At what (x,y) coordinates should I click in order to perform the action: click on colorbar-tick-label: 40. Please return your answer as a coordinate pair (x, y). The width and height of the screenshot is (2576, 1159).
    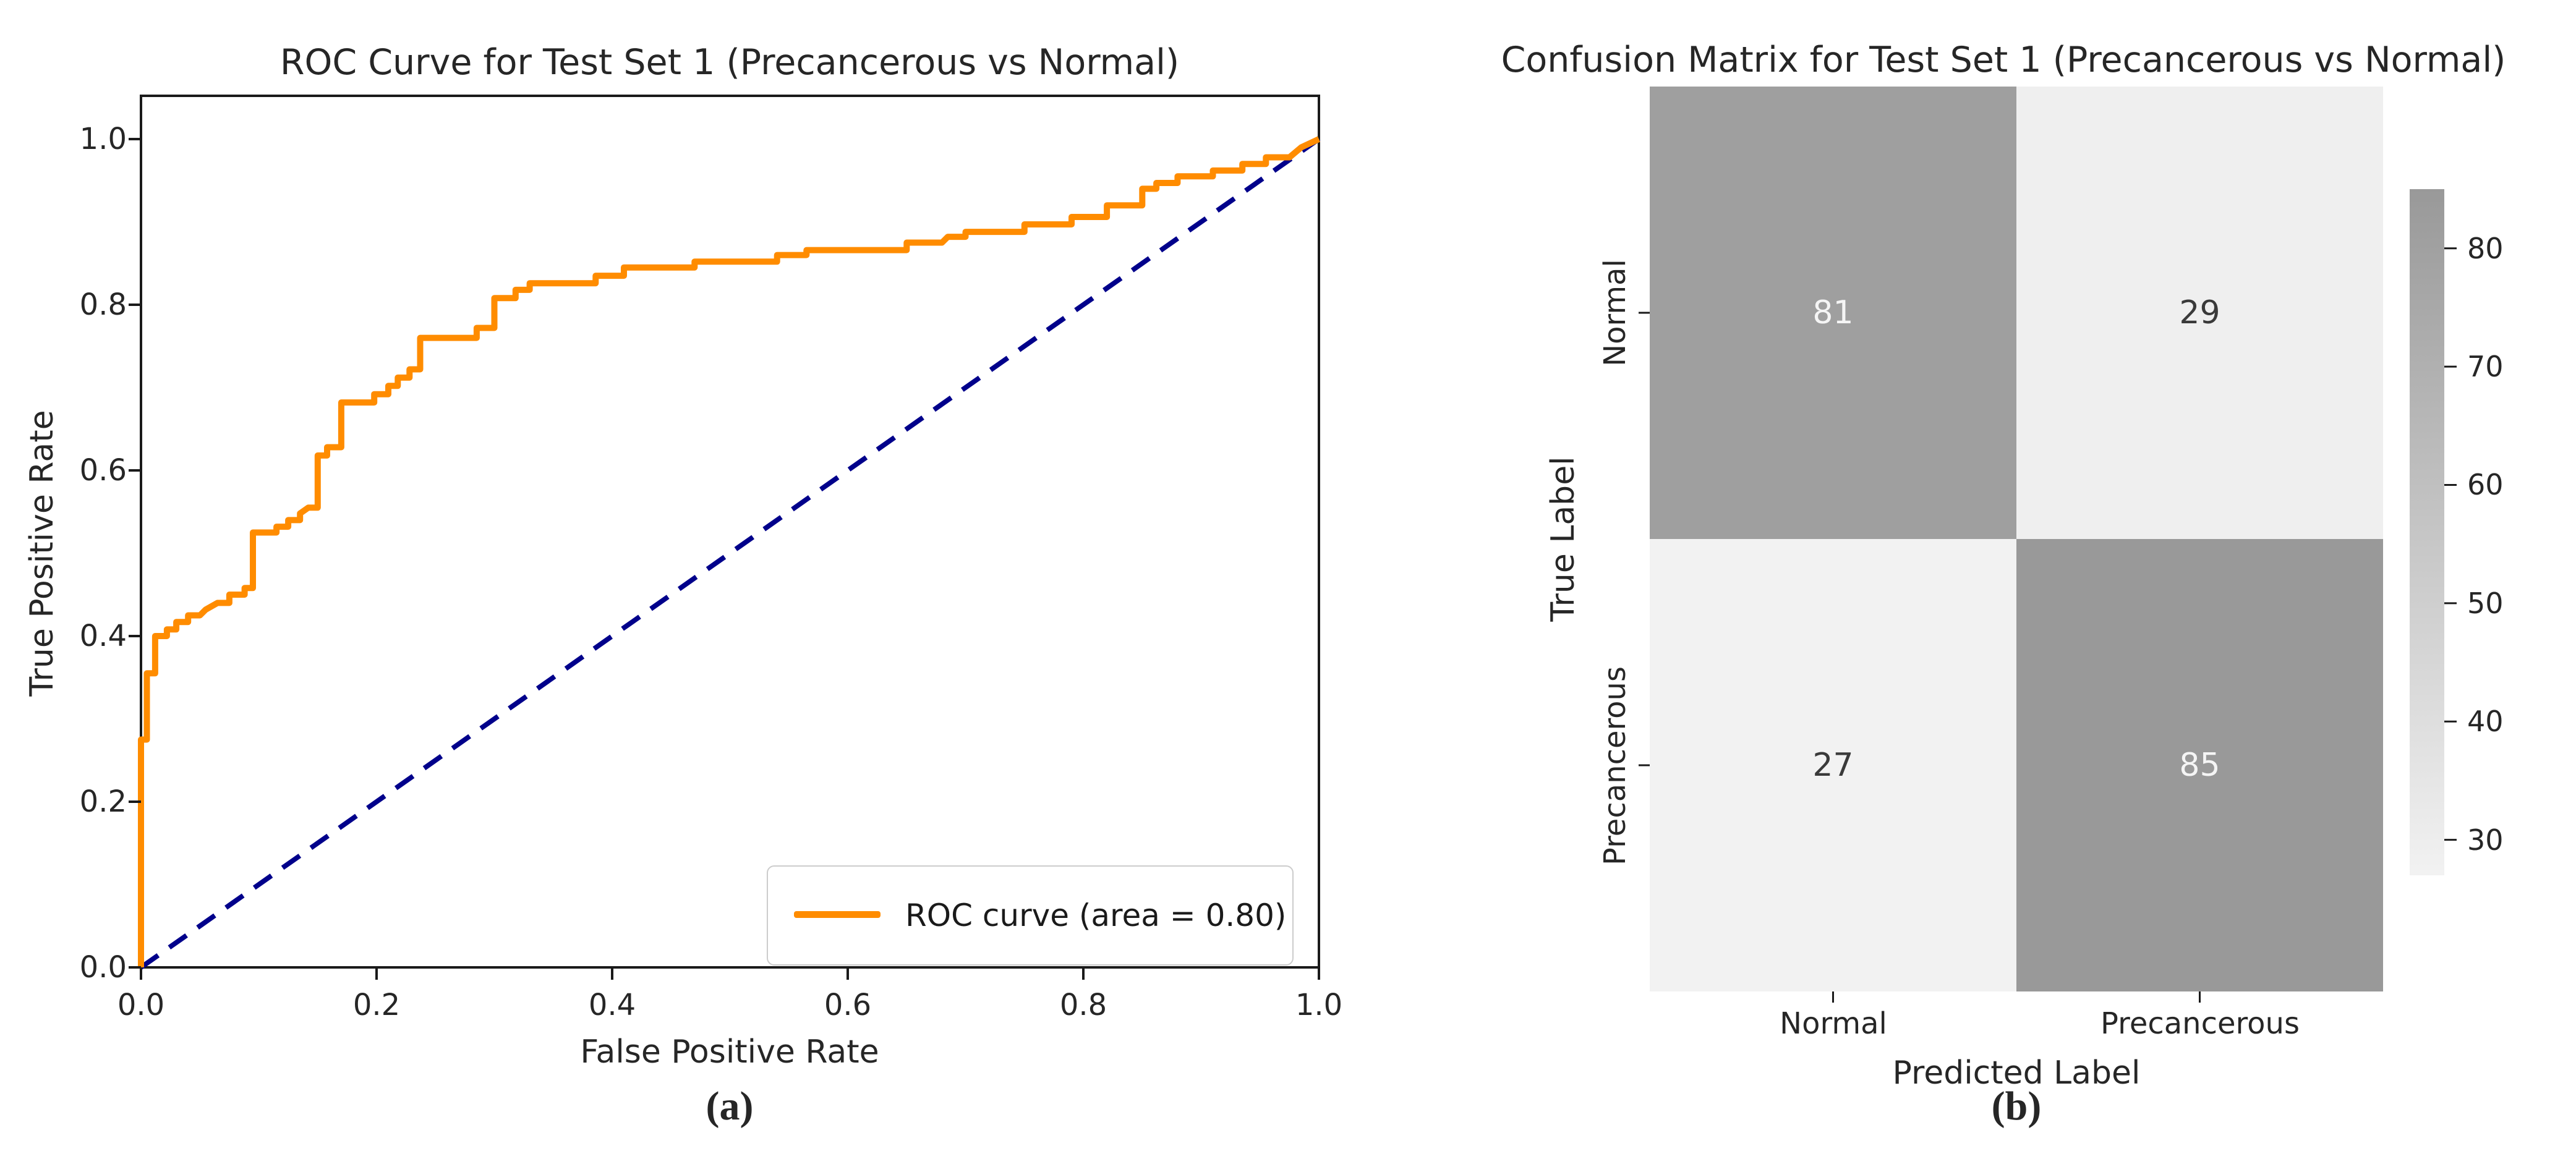
    Looking at the image, I should click on (2485, 722).